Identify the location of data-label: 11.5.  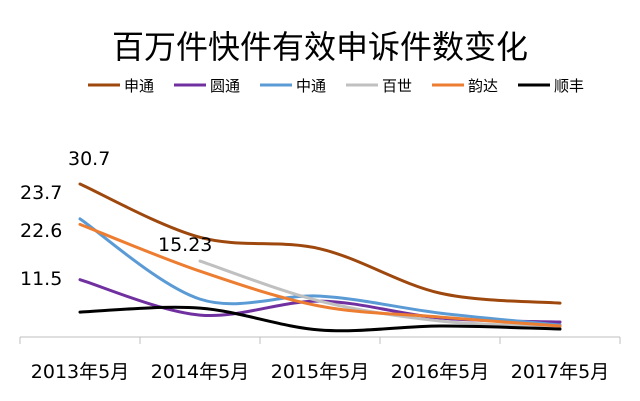
(41, 279).